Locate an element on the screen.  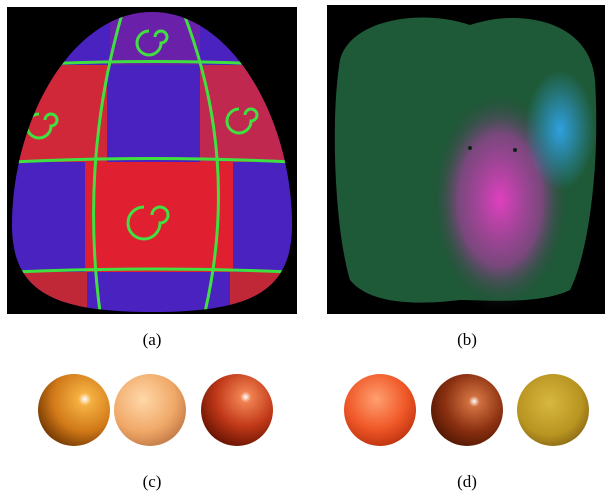
panel-label: (d) is located at coordinates (467, 481).